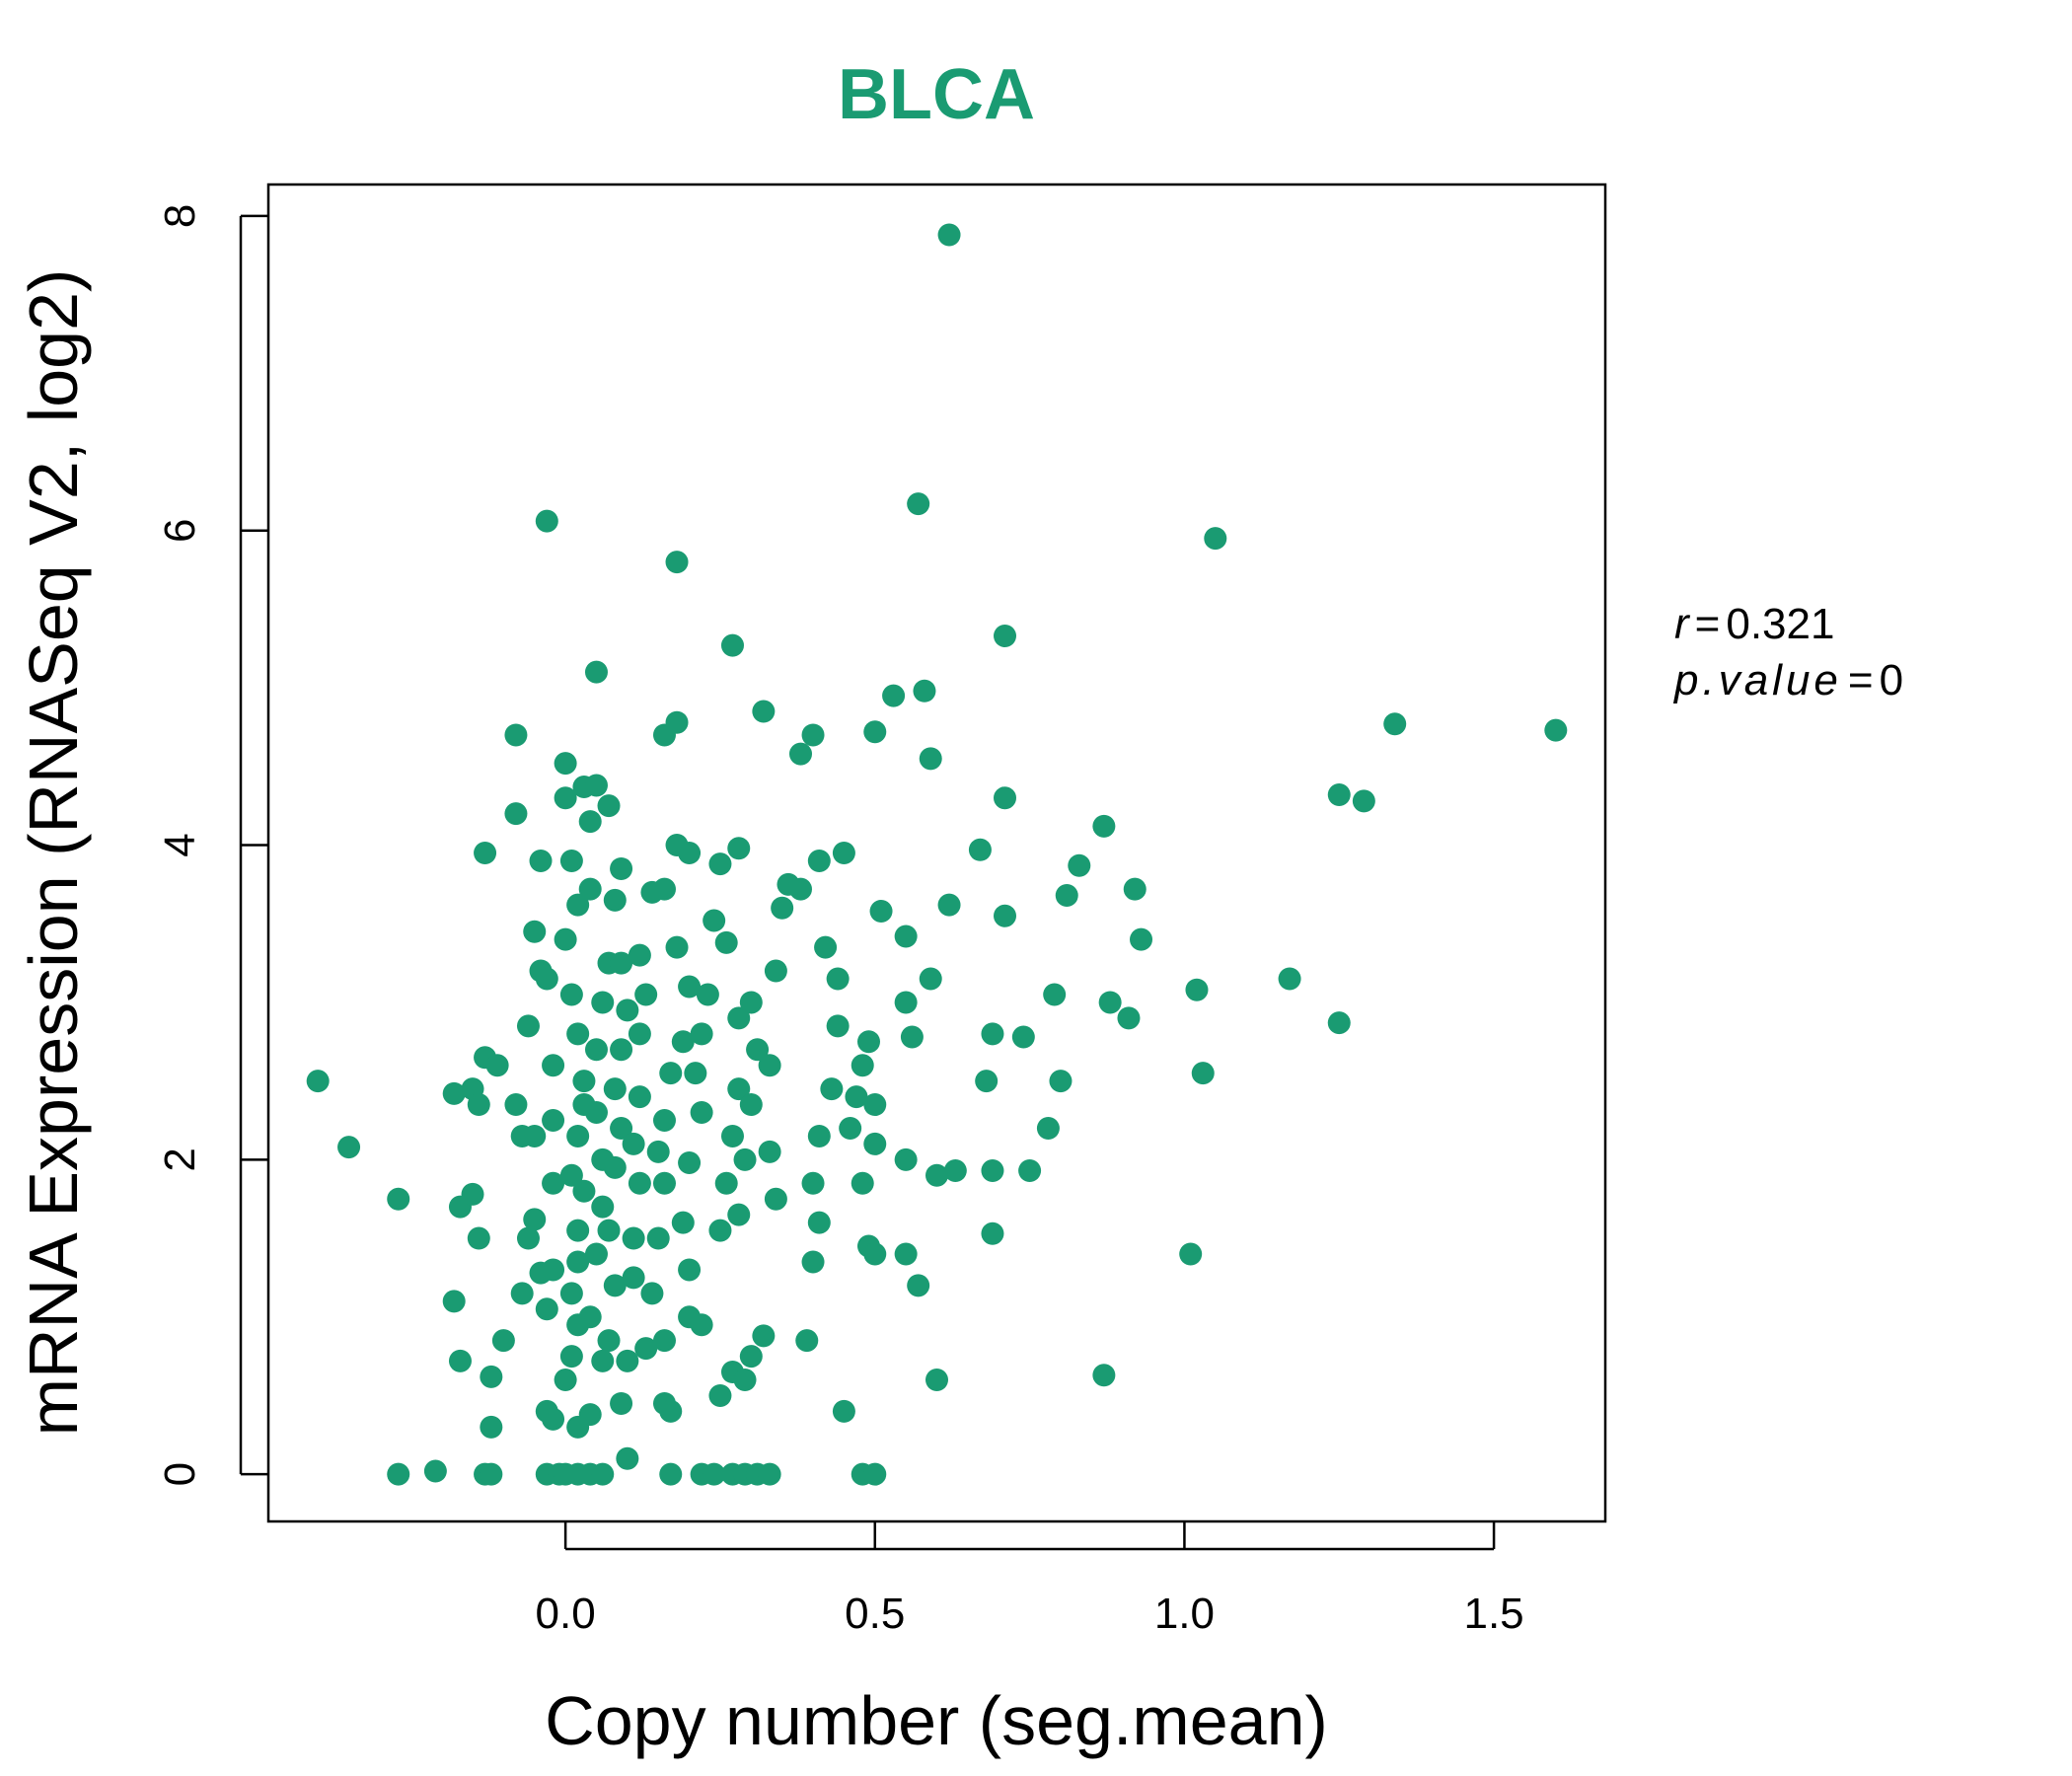 The width and height of the screenshot is (2072, 1776). Describe the element at coordinates (566, 1614) in the screenshot. I see `x-tick-label: 0.0` at that location.